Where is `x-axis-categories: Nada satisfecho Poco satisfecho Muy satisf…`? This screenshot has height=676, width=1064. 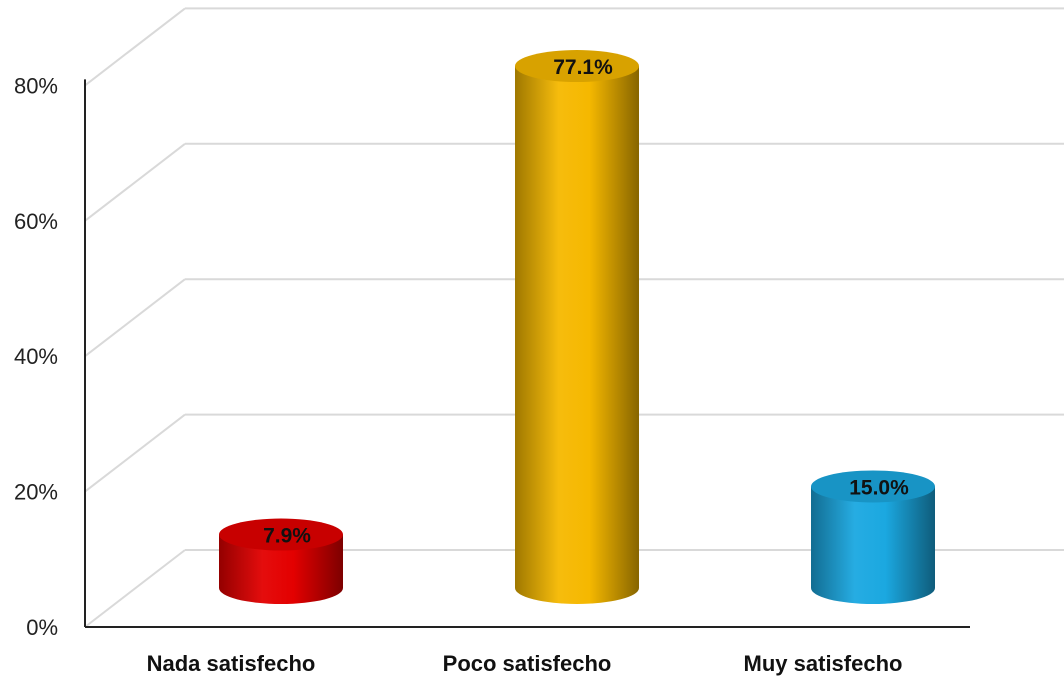
x-axis-categories: Nada satisfecho Poco satisfecho Muy satisf… is located at coordinates (525, 663).